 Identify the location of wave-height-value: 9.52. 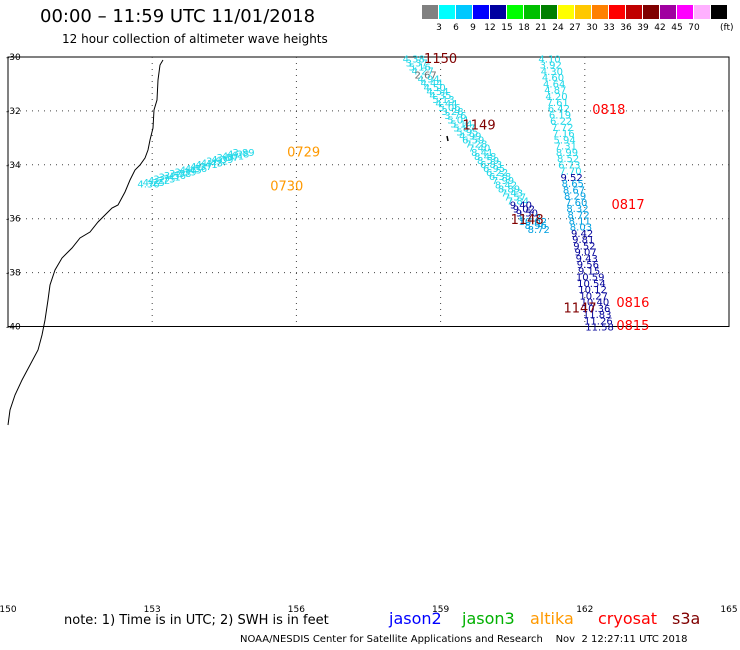
(584, 246).